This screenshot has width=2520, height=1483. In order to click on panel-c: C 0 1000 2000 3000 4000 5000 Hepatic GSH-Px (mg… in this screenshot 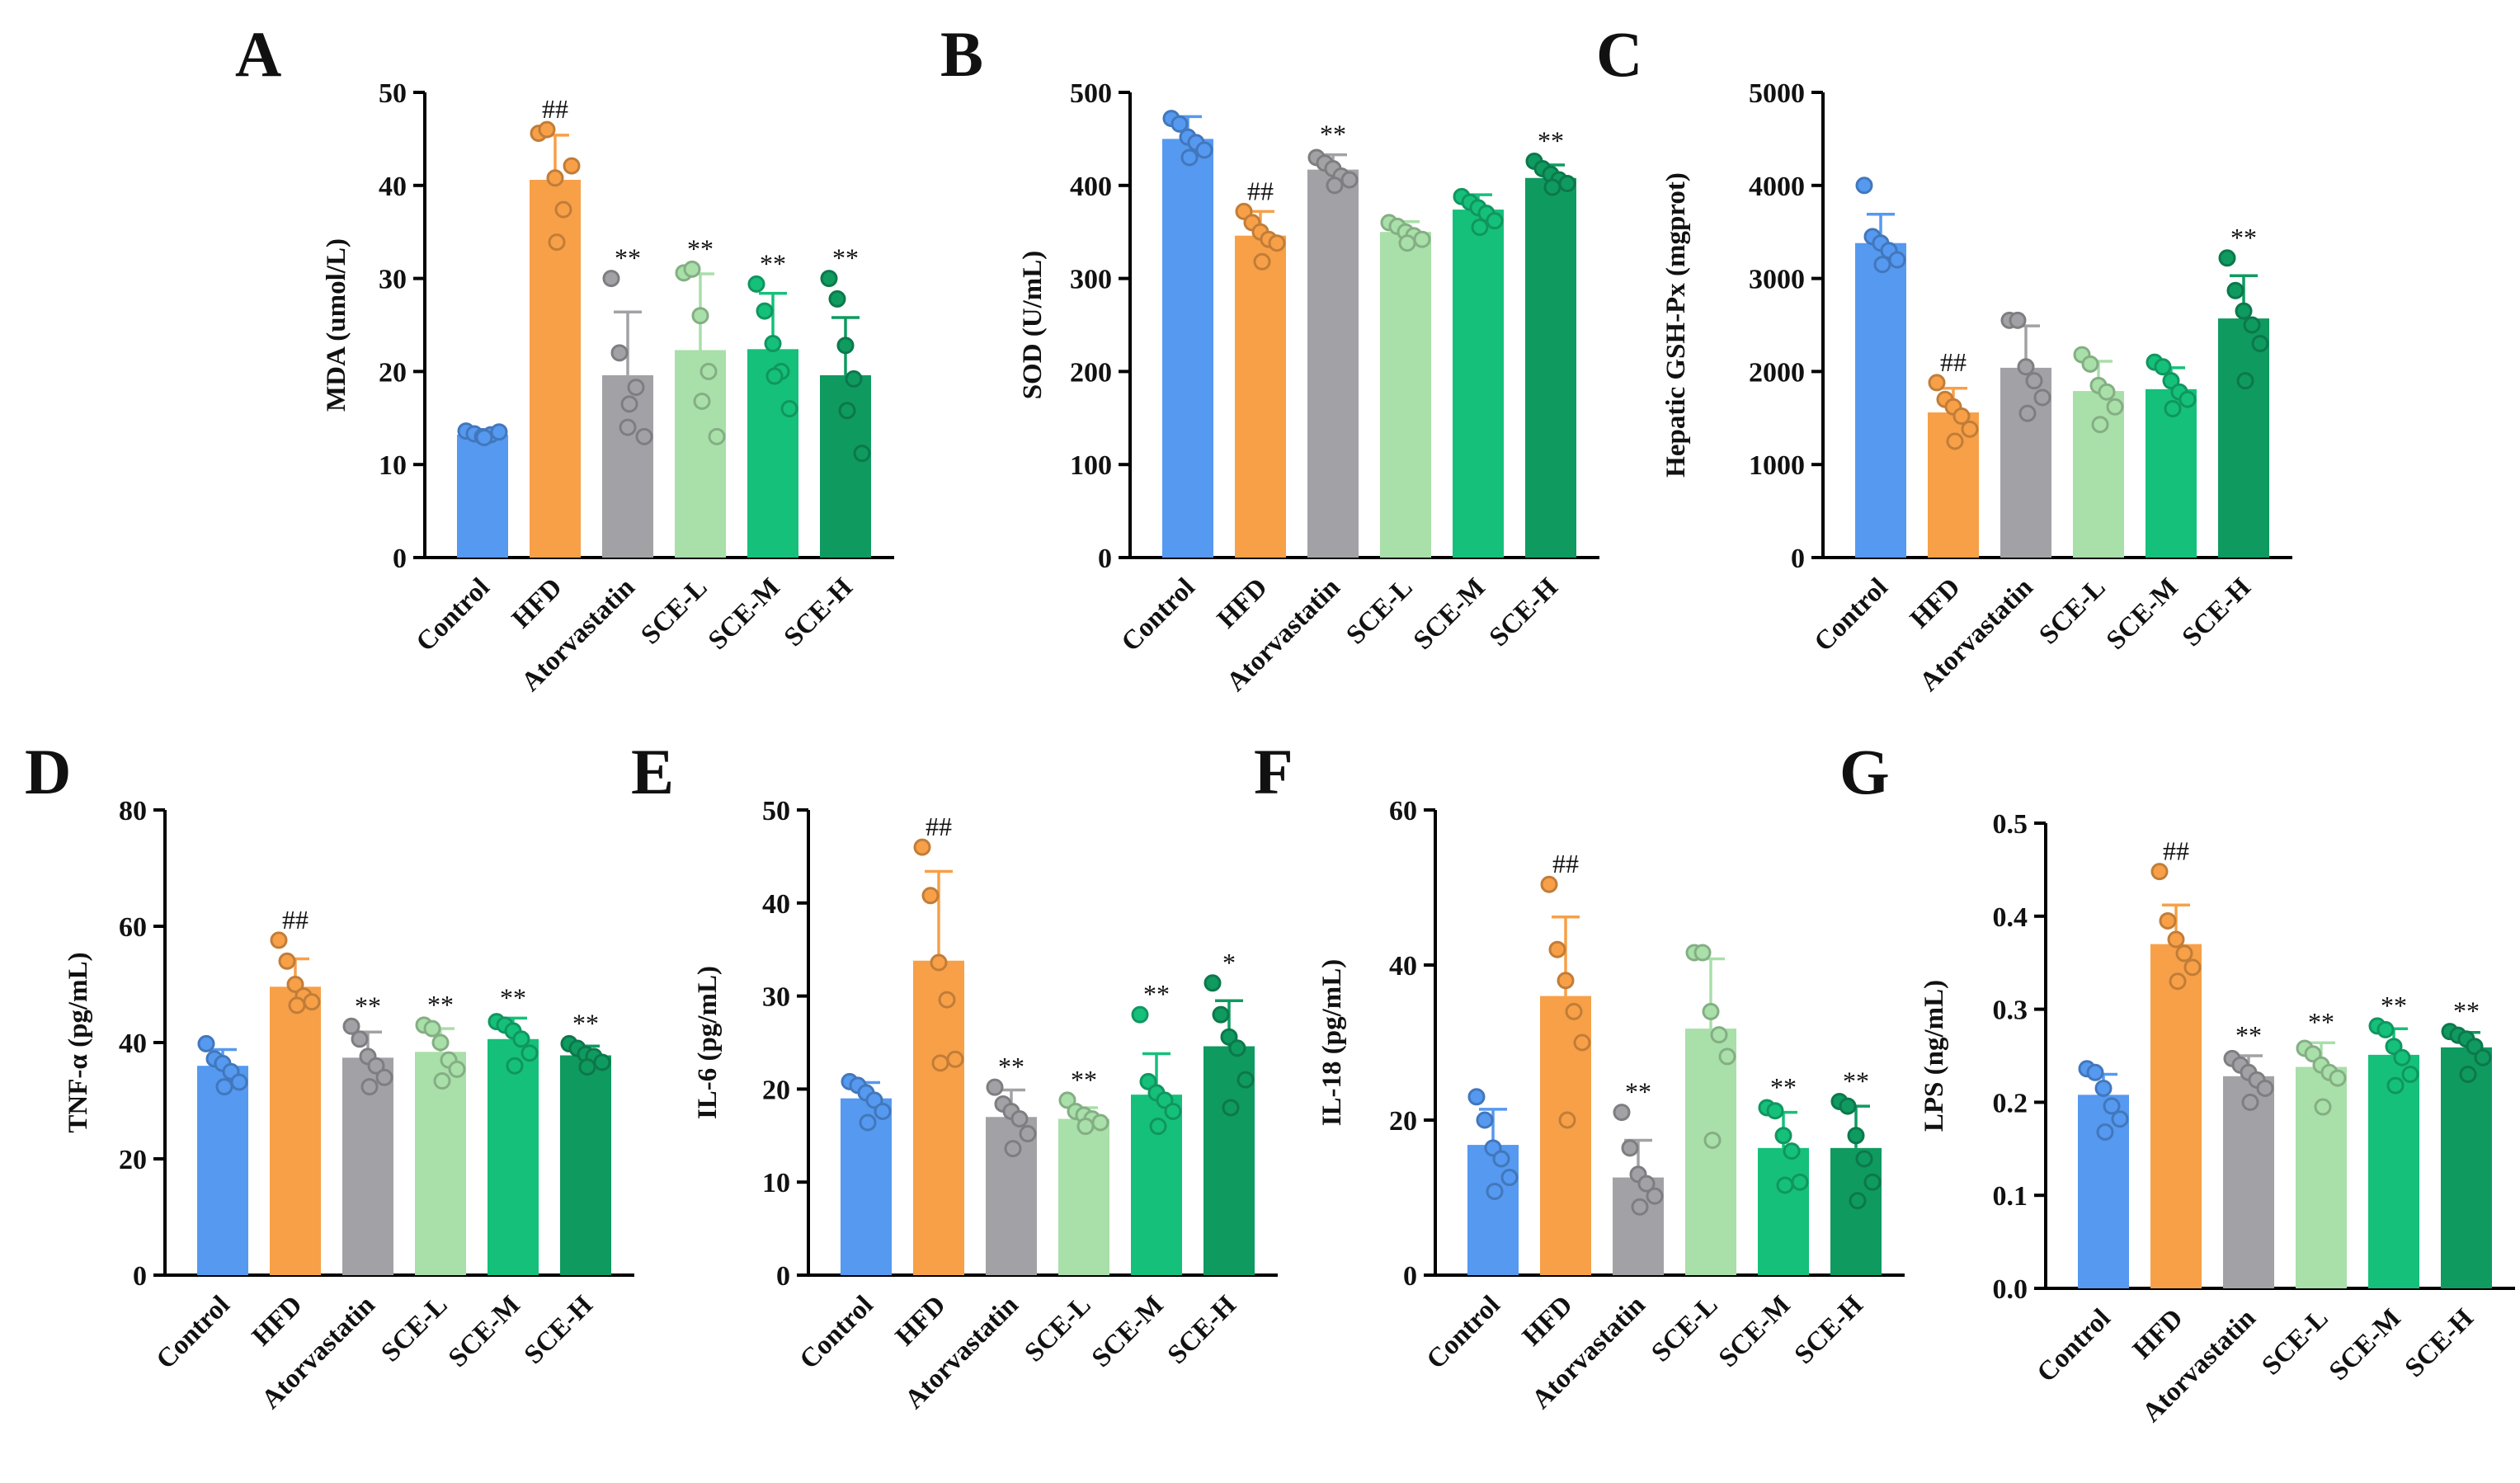, I will do `click(1944, 358)`.